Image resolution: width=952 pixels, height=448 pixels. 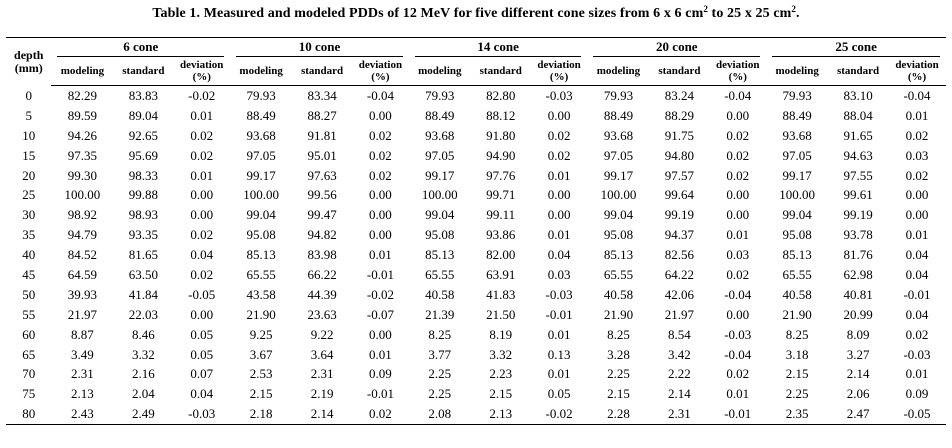 What do you see at coordinates (679, 155) in the screenshot?
I see `standard-cell-cone-20: 94.80` at bounding box center [679, 155].